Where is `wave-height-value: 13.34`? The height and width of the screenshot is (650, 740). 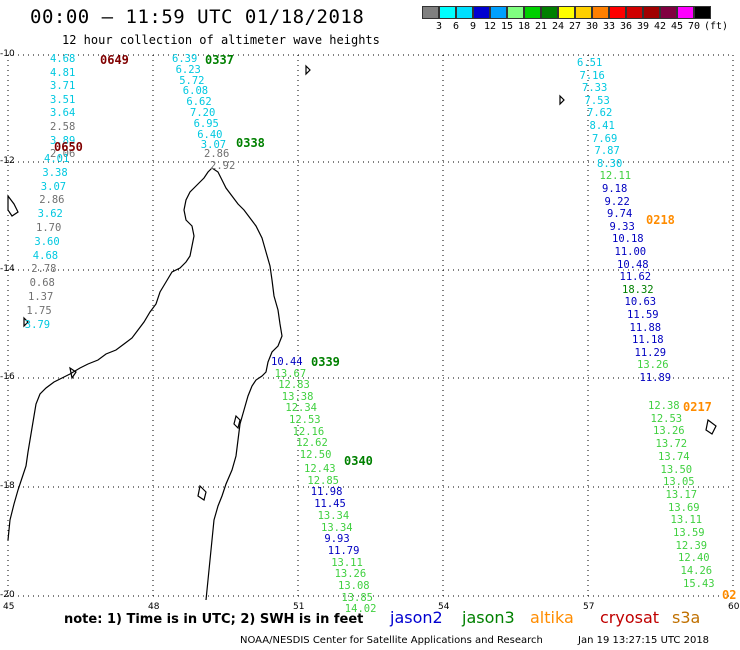 wave-height-value: 13.34 is located at coordinates (337, 527).